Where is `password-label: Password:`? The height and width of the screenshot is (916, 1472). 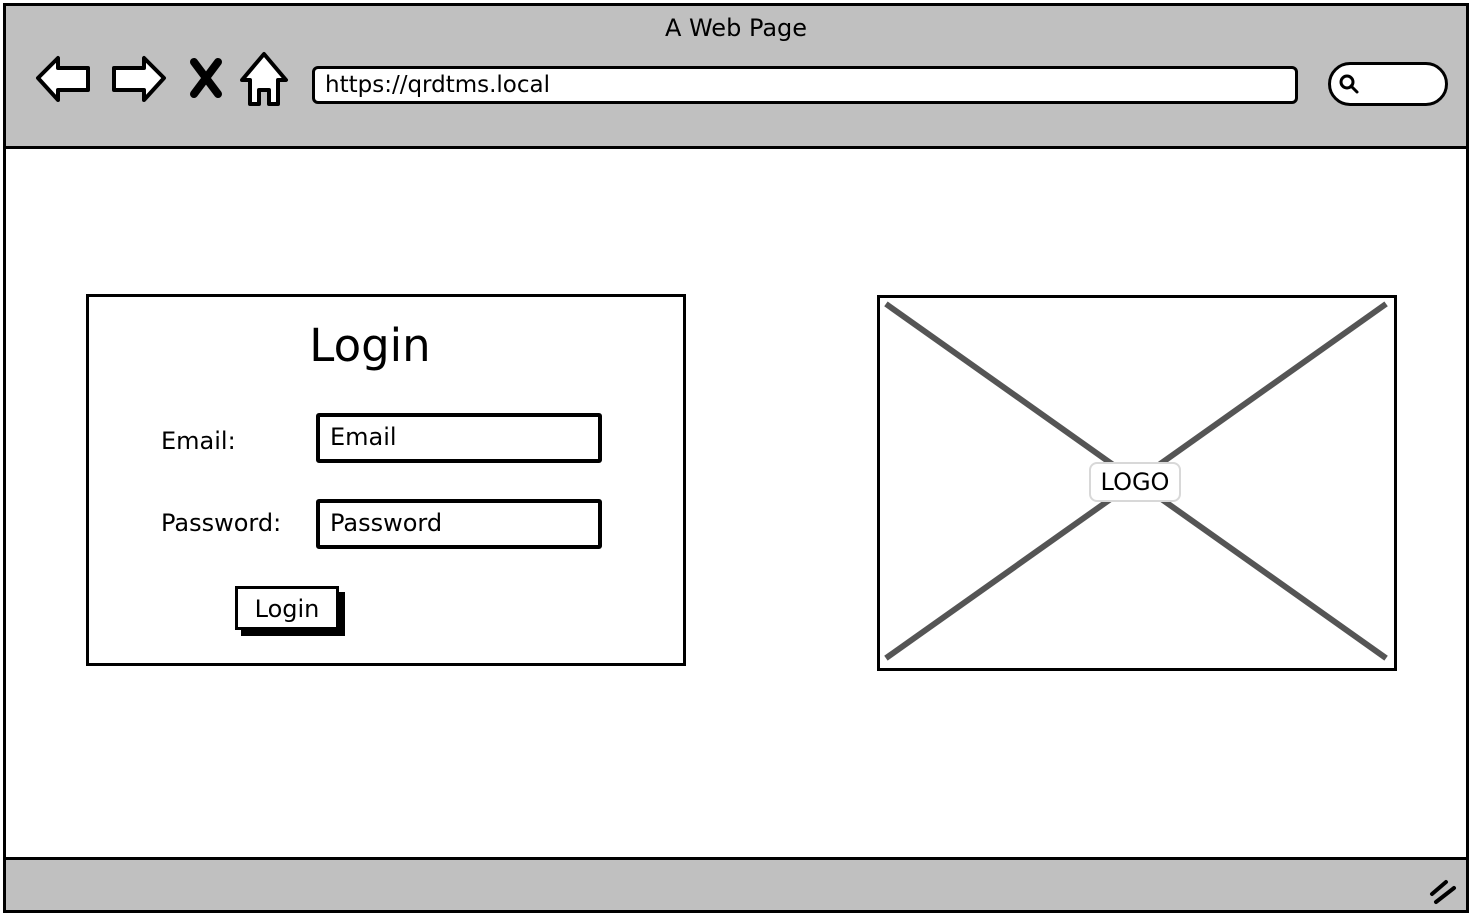
password-label: Password: is located at coordinates (221, 523).